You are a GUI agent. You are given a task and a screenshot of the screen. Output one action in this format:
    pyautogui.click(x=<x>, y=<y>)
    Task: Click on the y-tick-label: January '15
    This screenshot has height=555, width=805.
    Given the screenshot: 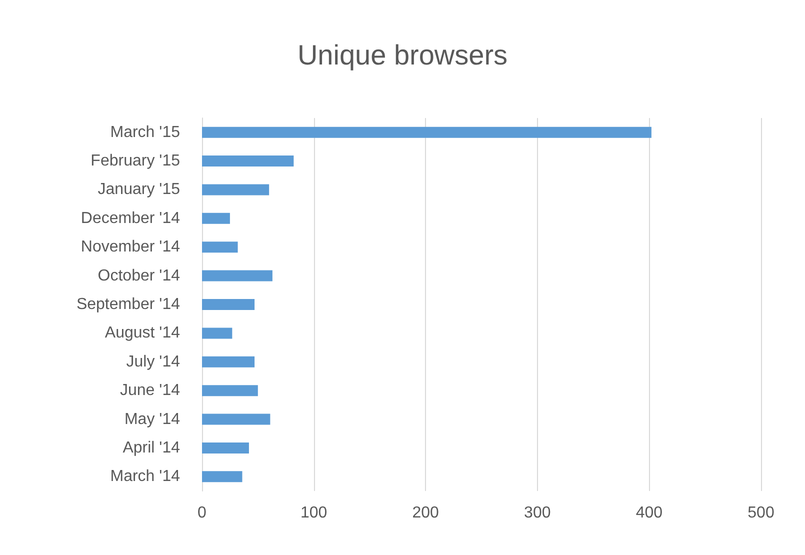 What is the action you would take?
    pyautogui.click(x=139, y=189)
    